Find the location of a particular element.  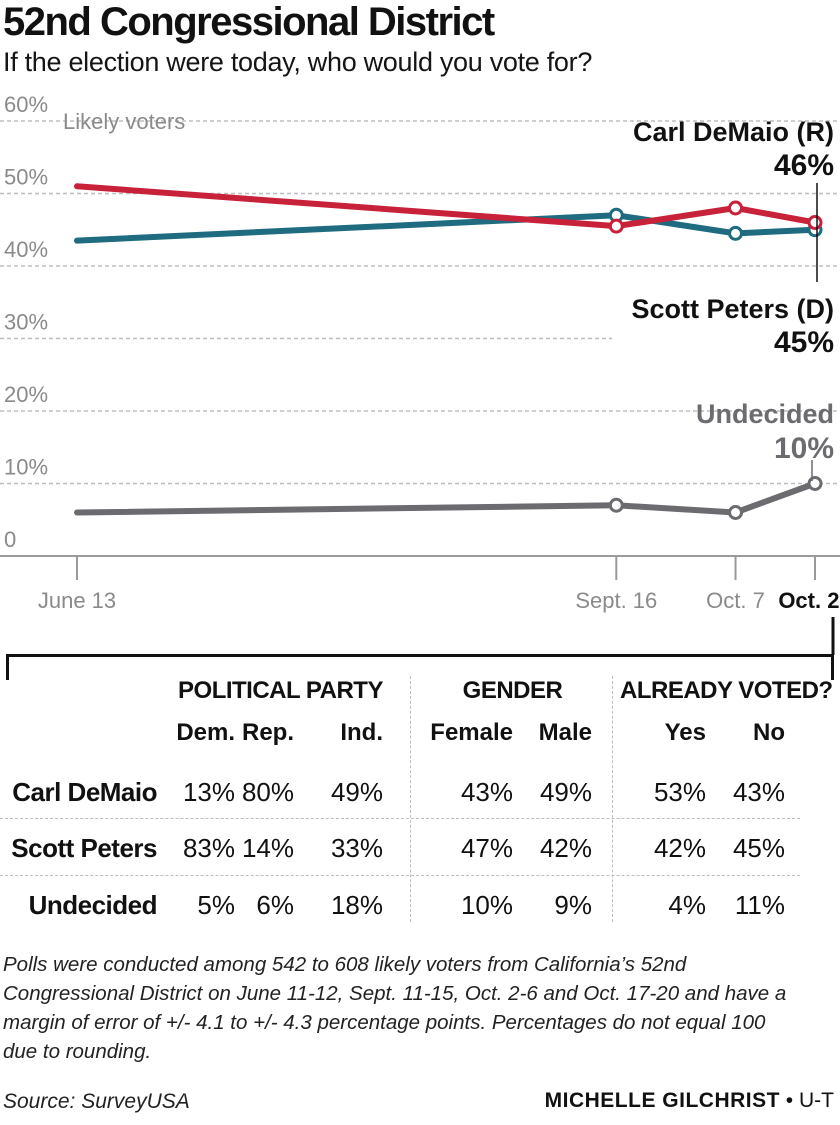

y-tick-label: 10% is located at coordinates (26, 467).